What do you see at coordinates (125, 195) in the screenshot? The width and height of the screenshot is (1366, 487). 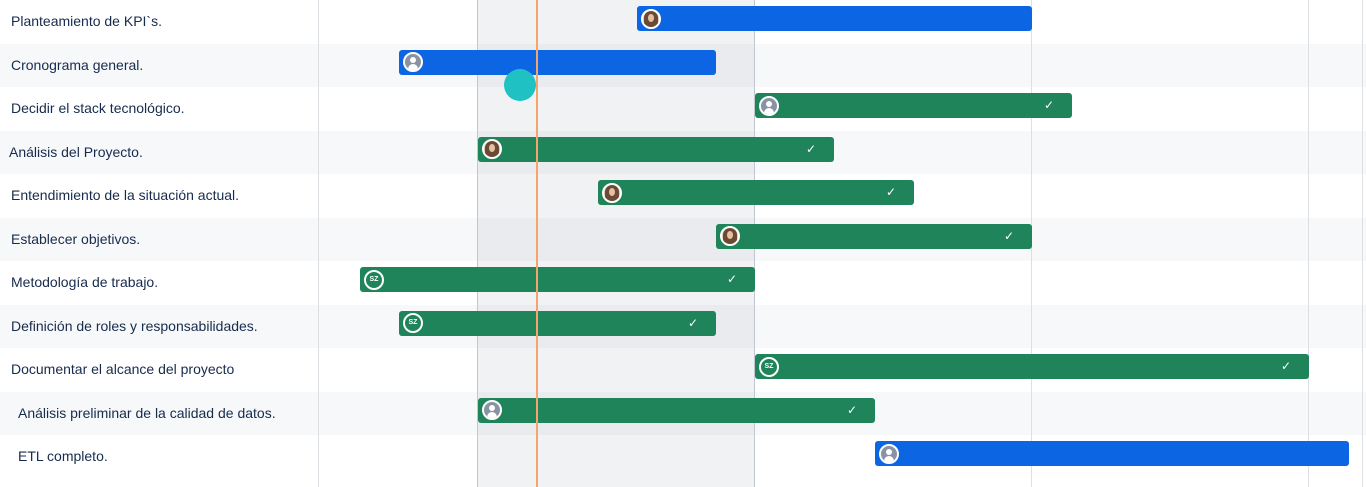 I see `task-label: Entendimiento de la situación actual.` at bounding box center [125, 195].